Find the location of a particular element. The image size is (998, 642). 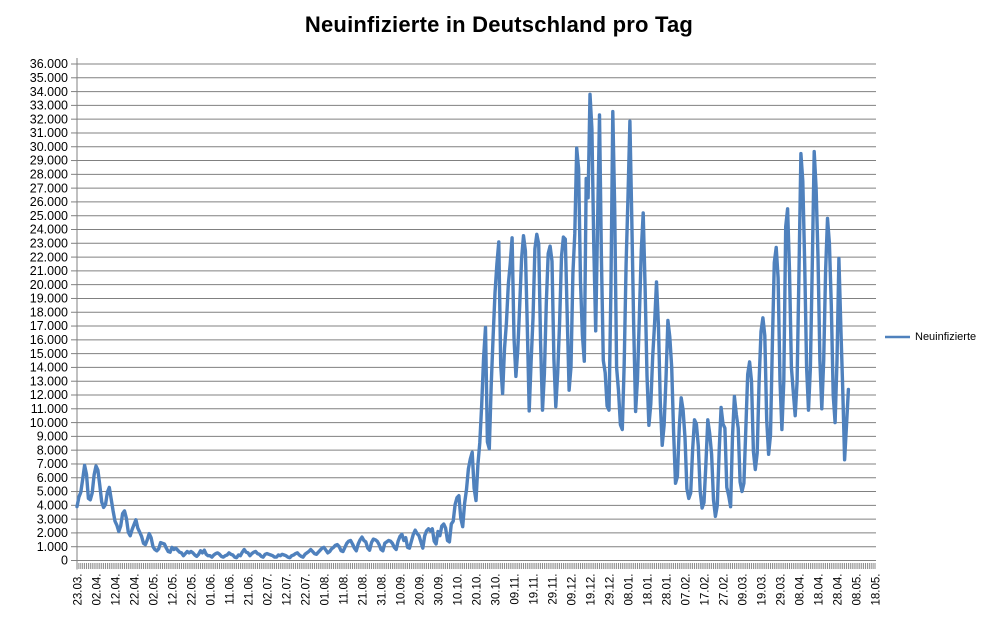

y-tick-label: 5.000 is located at coordinates (52, 492).